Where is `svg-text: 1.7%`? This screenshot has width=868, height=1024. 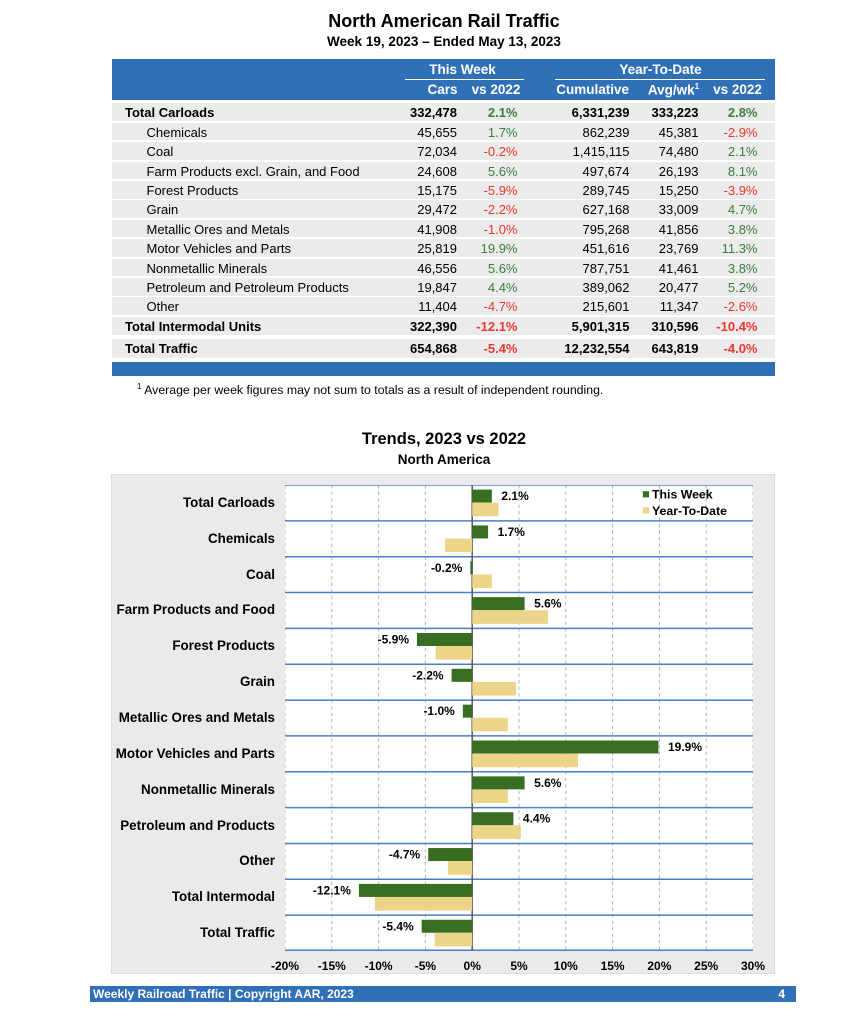 svg-text: 1.7% is located at coordinates (512, 532).